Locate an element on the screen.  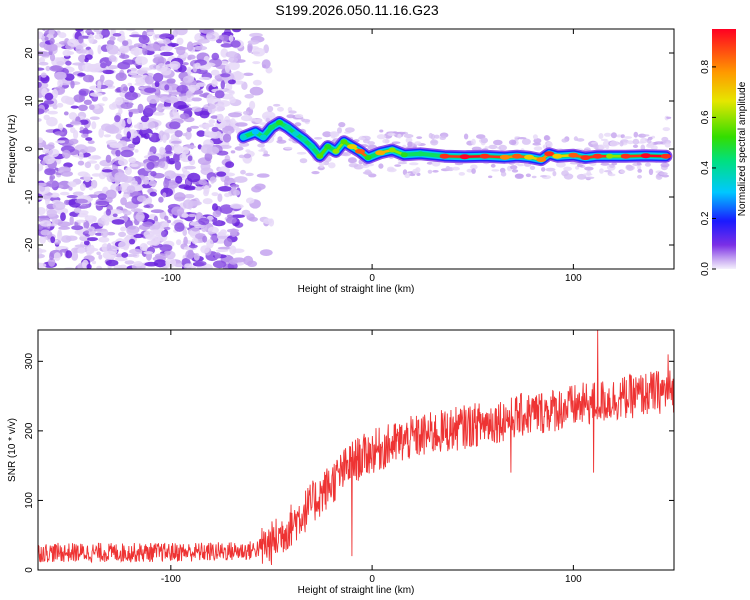
x-tick-label: 0 is located at coordinates (372, 278).